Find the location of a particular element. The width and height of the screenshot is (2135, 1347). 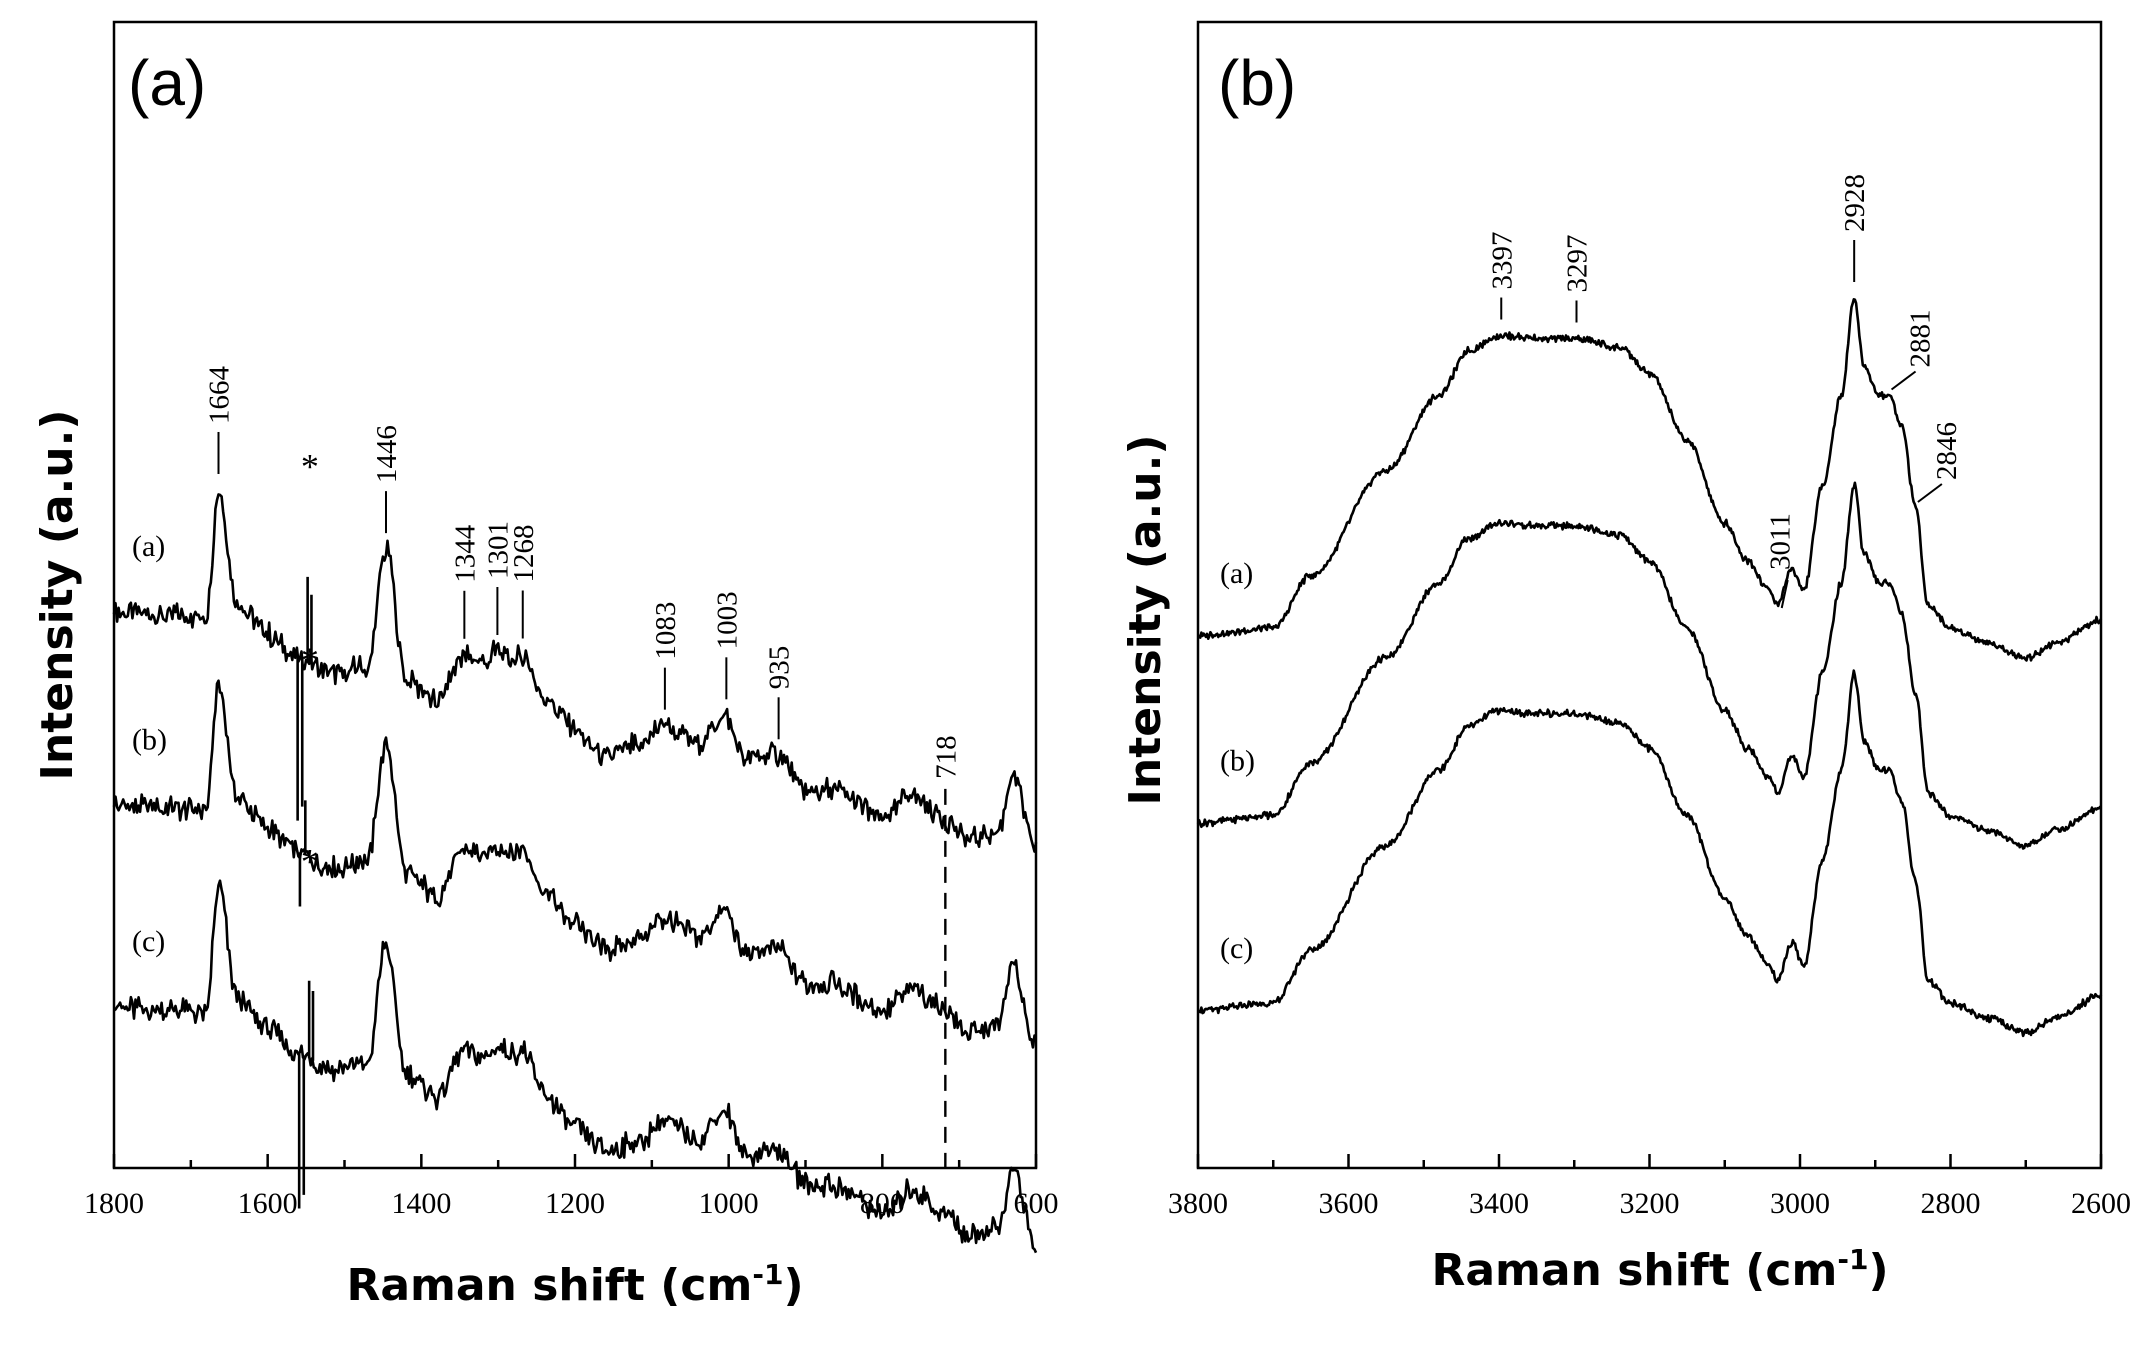

panel-b-letter: (b) is located at coordinates (1257, 83).